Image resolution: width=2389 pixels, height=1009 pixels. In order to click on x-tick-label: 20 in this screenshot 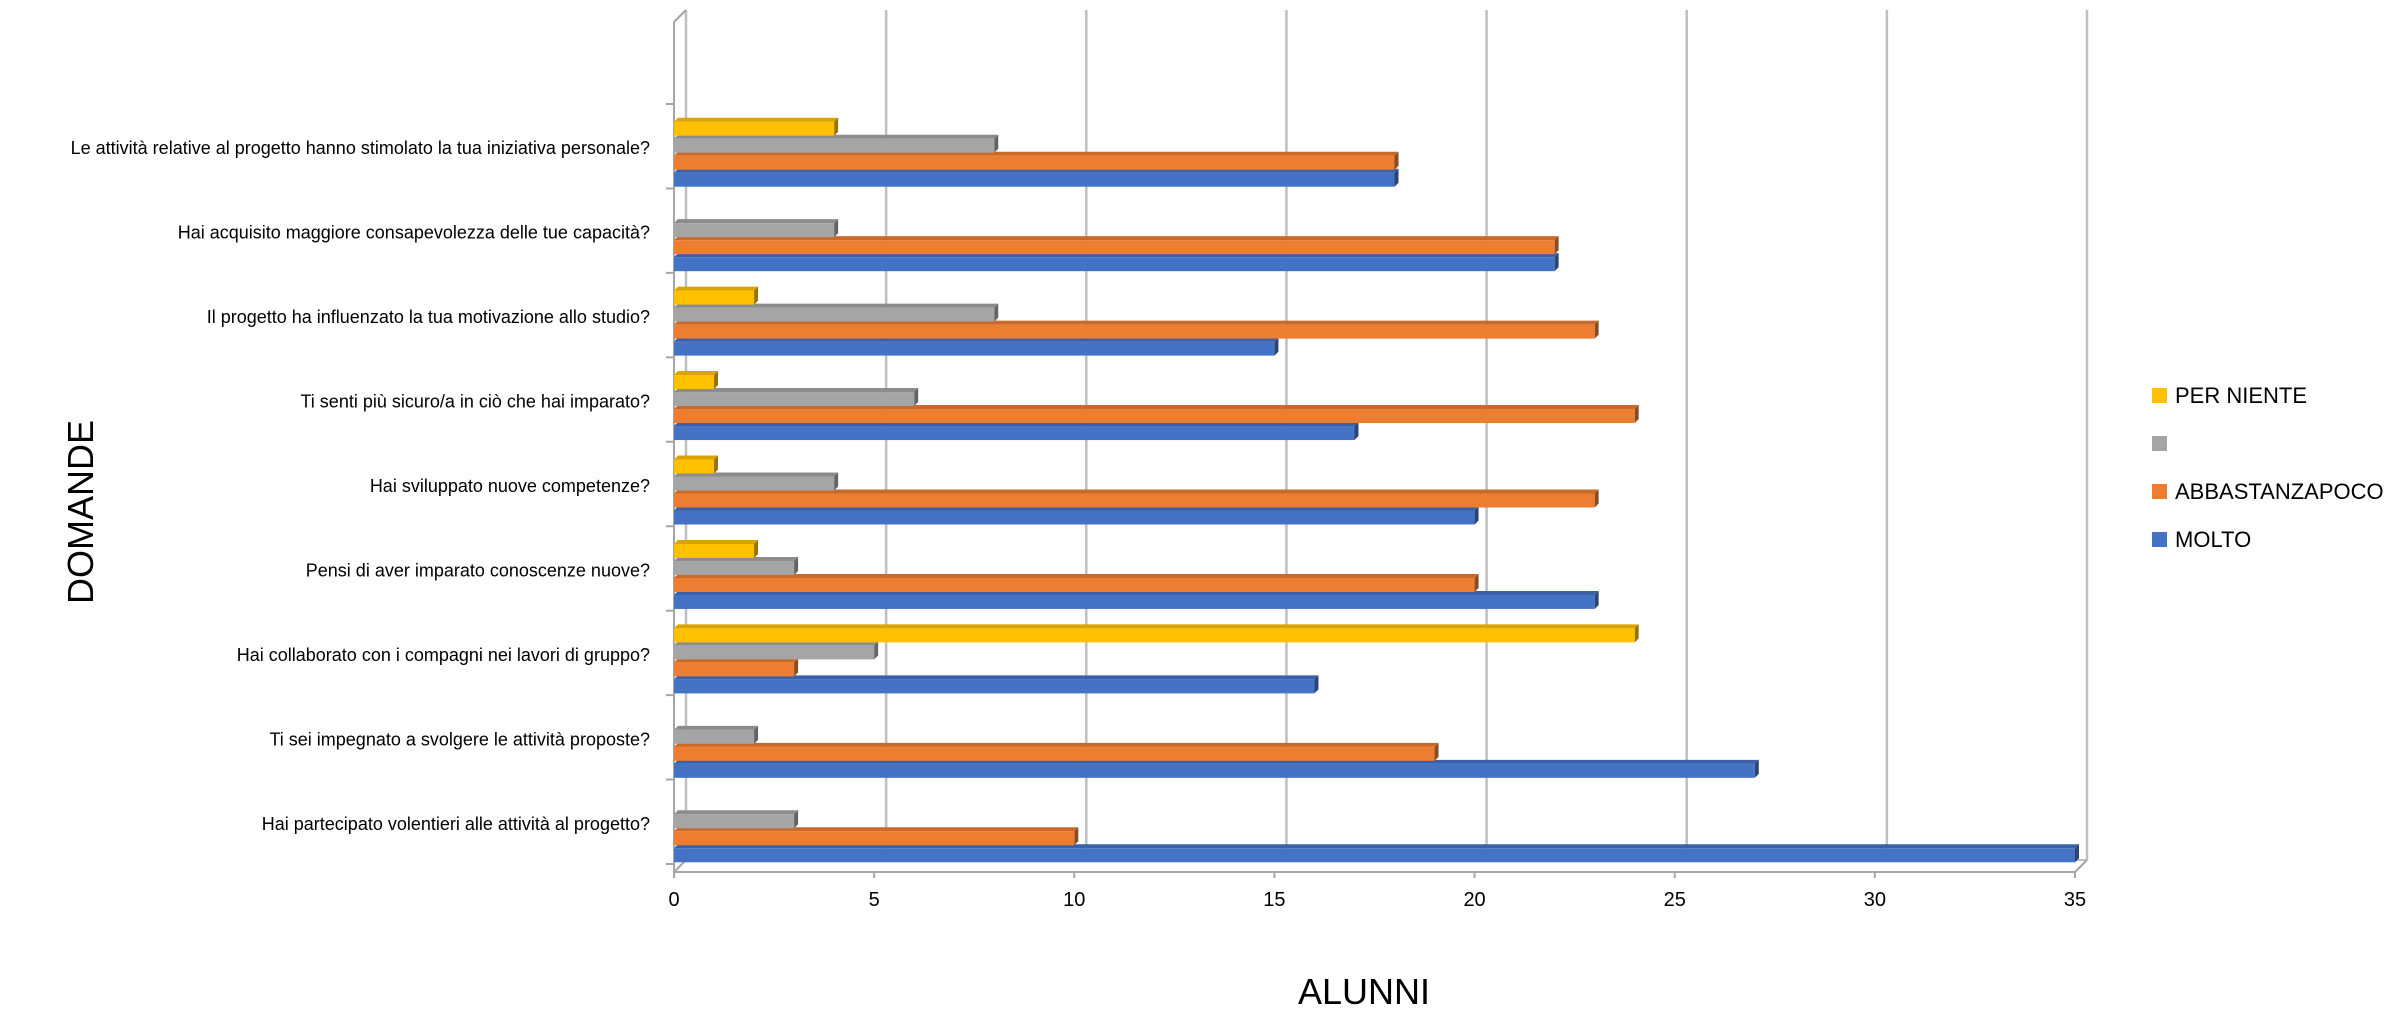, I will do `click(1474, 900)`.